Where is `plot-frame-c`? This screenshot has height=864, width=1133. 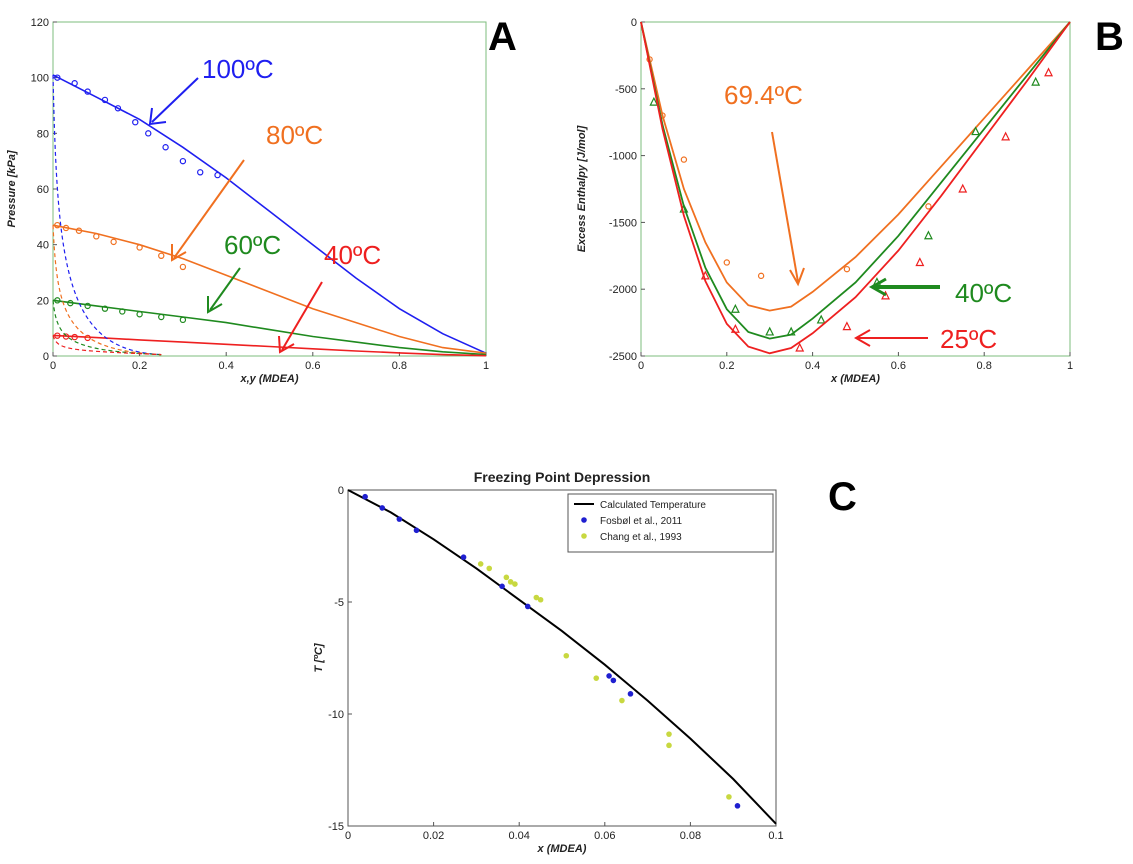 plot-frame-c is located at coordinates (562, 658).